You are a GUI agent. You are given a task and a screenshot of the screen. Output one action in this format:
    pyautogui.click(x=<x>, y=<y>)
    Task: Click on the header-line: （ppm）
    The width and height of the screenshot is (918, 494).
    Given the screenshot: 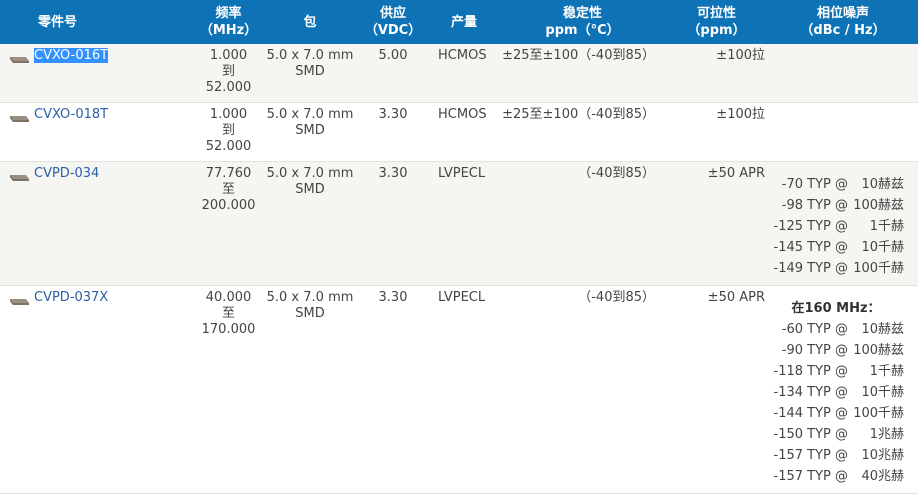 What is the action you would take?
    pyautogui.click(x=716, y=30)
    